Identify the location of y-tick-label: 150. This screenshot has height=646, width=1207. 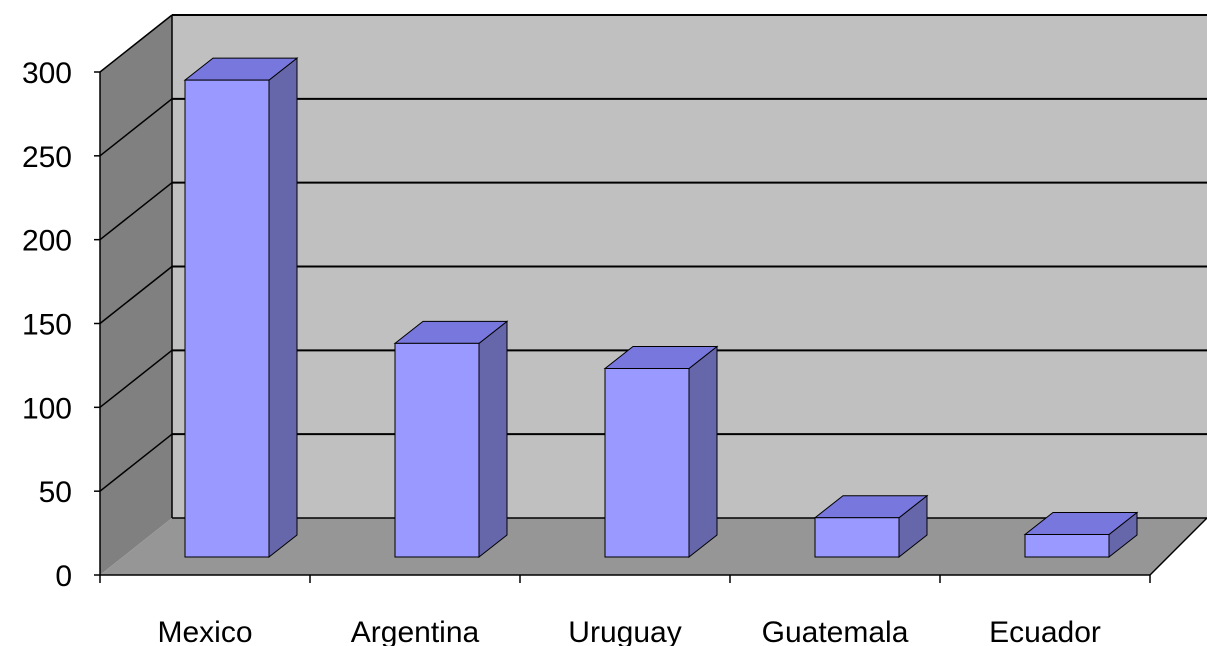
(47, 325).